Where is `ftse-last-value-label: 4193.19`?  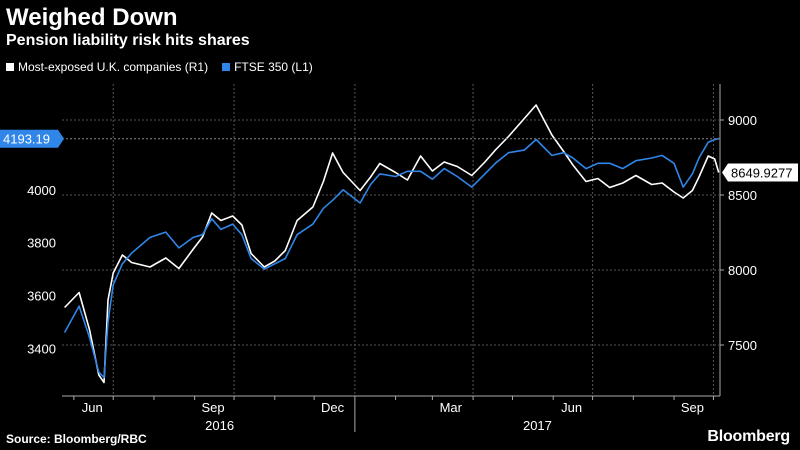 ftse-last-value-label: 4193.19 is located at coordinates (26, 139).